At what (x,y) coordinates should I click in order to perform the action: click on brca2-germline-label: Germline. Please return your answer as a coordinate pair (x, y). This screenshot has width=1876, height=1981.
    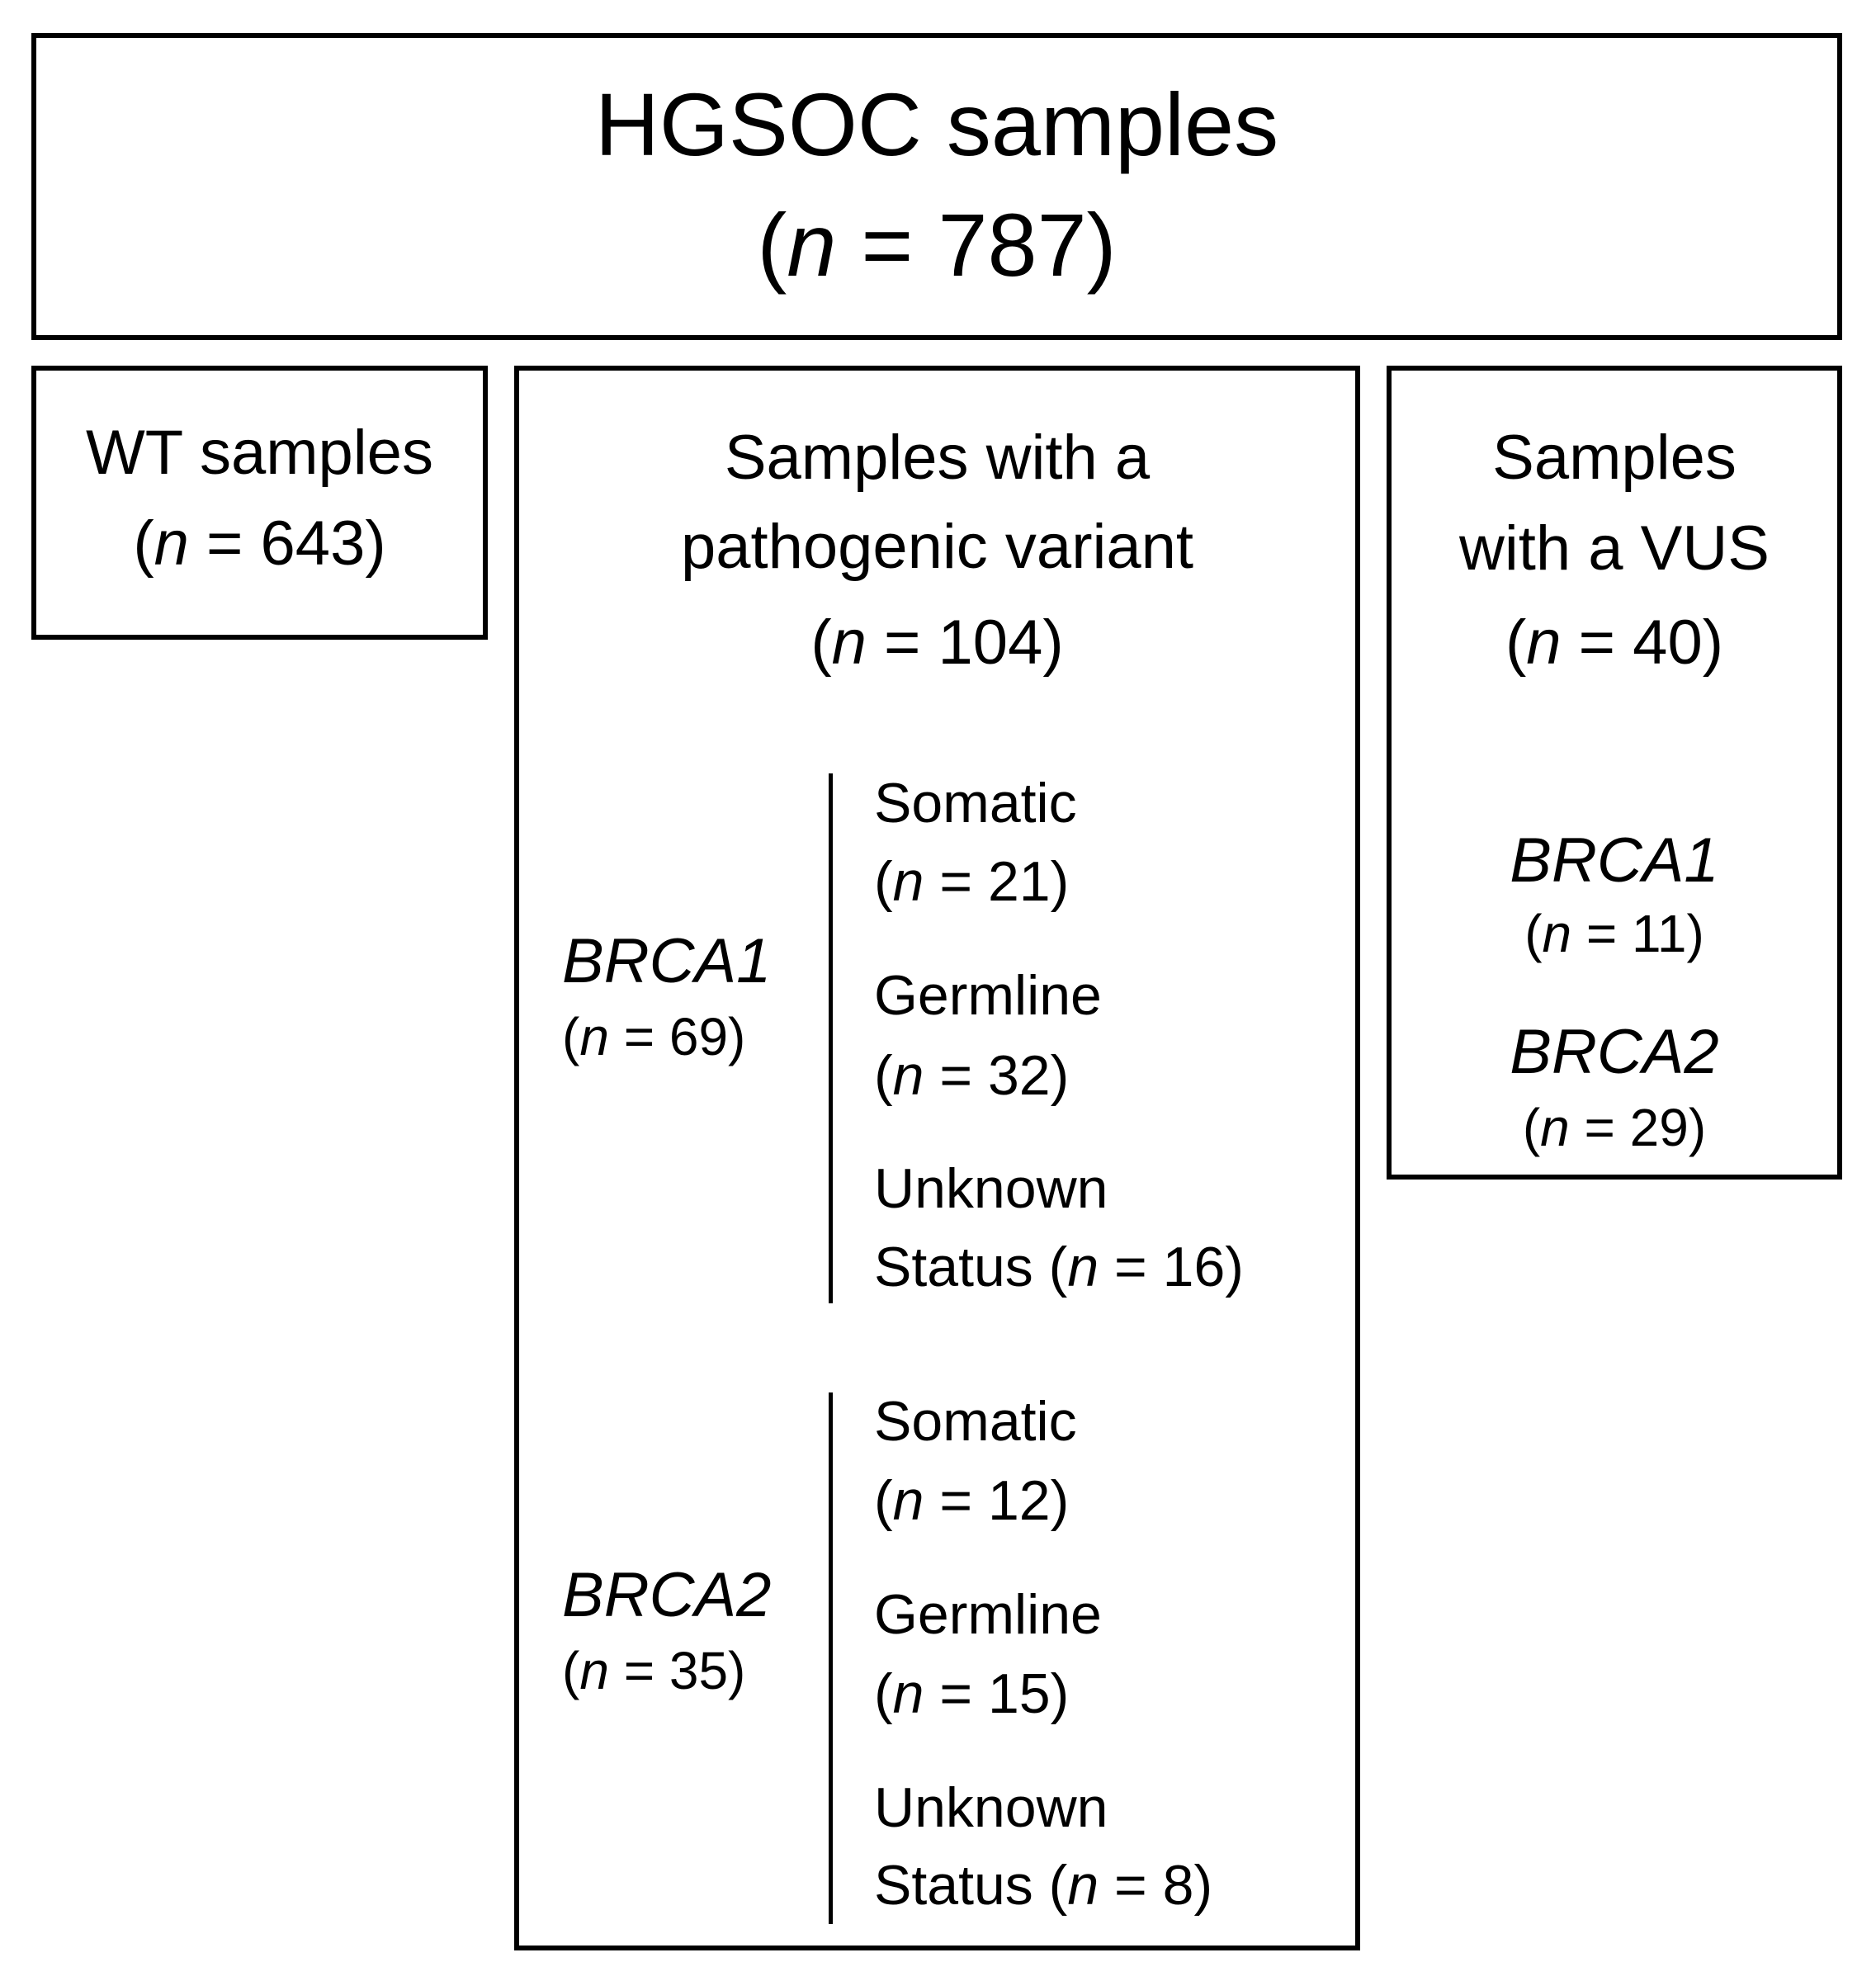
    Looking at the image, I should click on (988, 1614).